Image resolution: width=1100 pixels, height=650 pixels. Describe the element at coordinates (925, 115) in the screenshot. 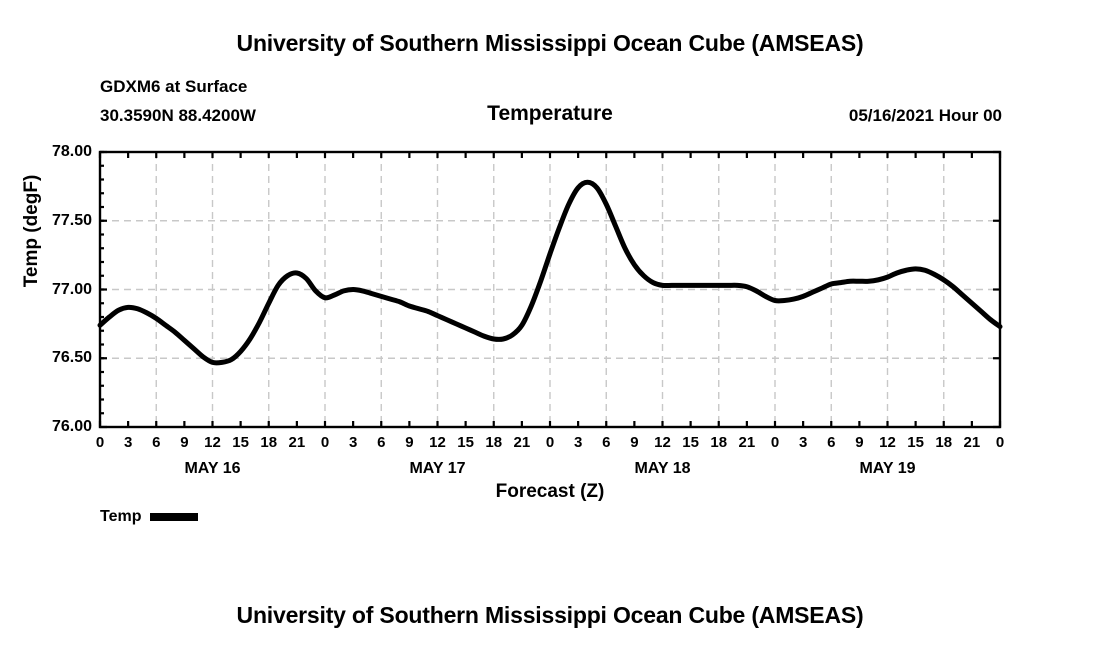

I see `model-run-label: 05/16/2021 Hour 00` at that location.